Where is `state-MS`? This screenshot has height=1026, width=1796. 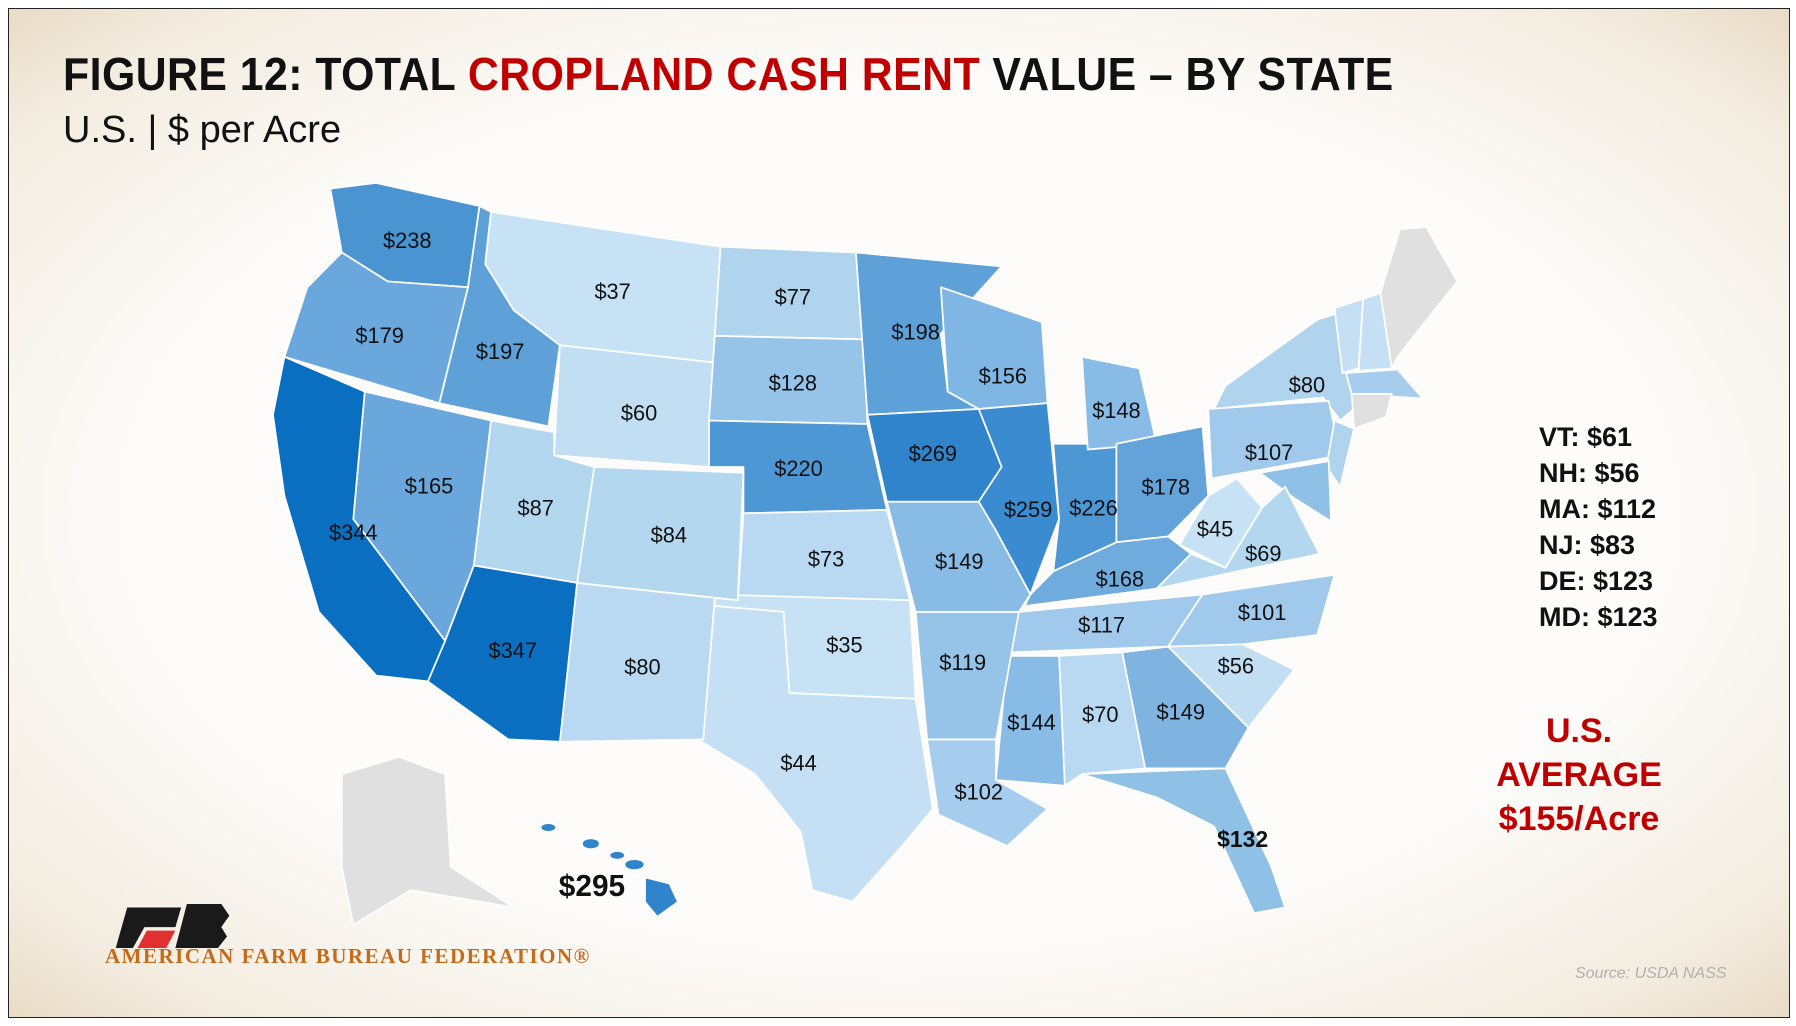 state-MS is located at coordinates (1030, 721).